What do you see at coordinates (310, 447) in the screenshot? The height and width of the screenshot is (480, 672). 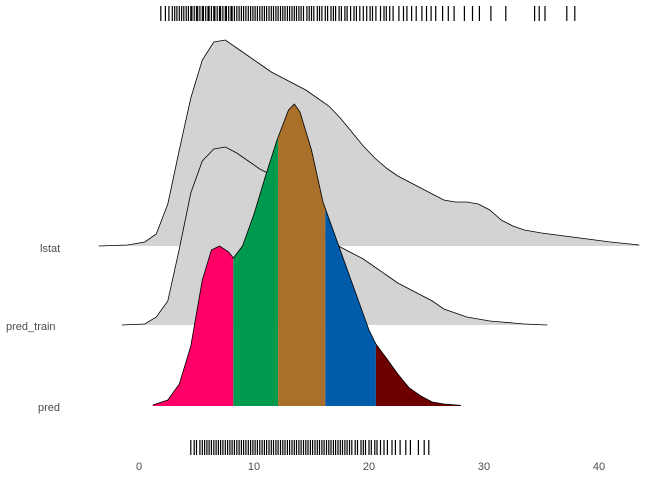 I see `rug-bottom` at bounding box center [310, 447].